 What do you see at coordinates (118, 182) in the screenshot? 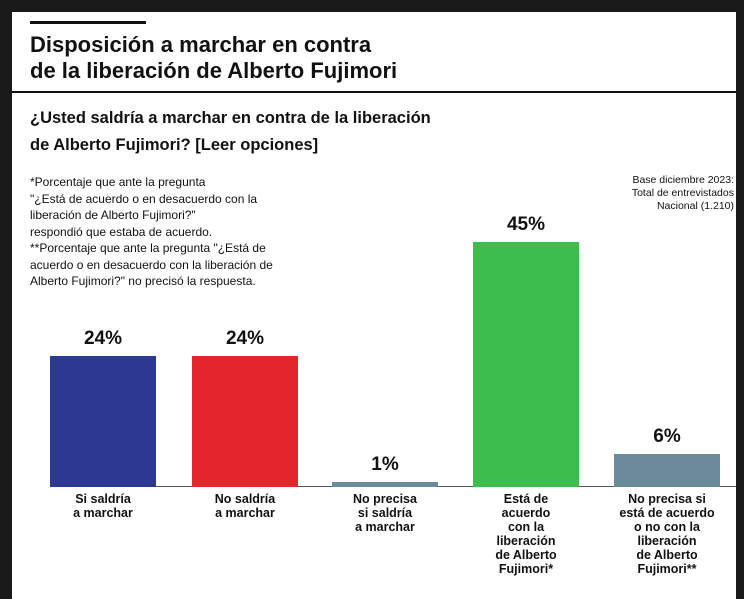
I see `note: *Porcentaje que ante la pregunta` at bounding box center [118, 182].